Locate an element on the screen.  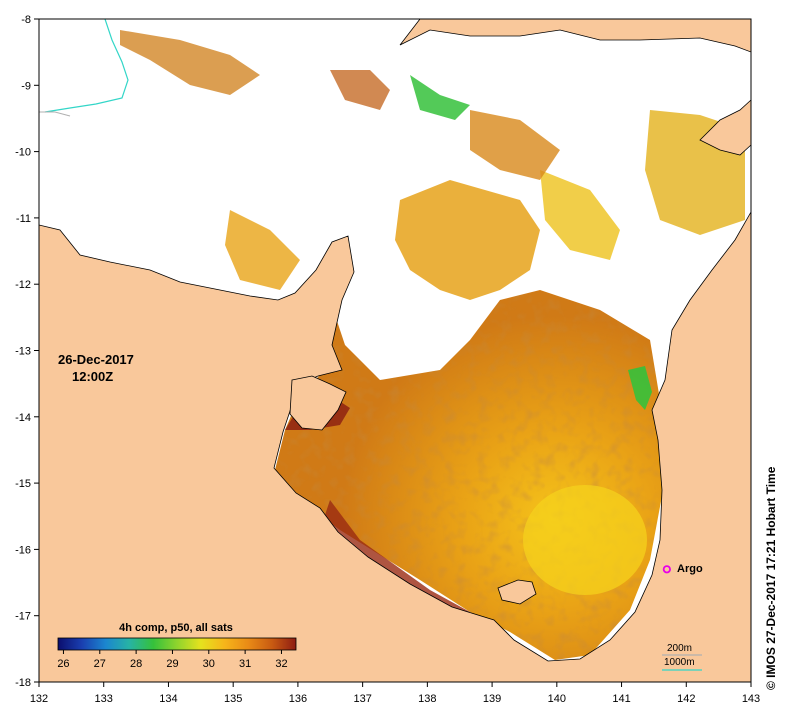
land-groote-eylandt is located at coordinates (318, 403).